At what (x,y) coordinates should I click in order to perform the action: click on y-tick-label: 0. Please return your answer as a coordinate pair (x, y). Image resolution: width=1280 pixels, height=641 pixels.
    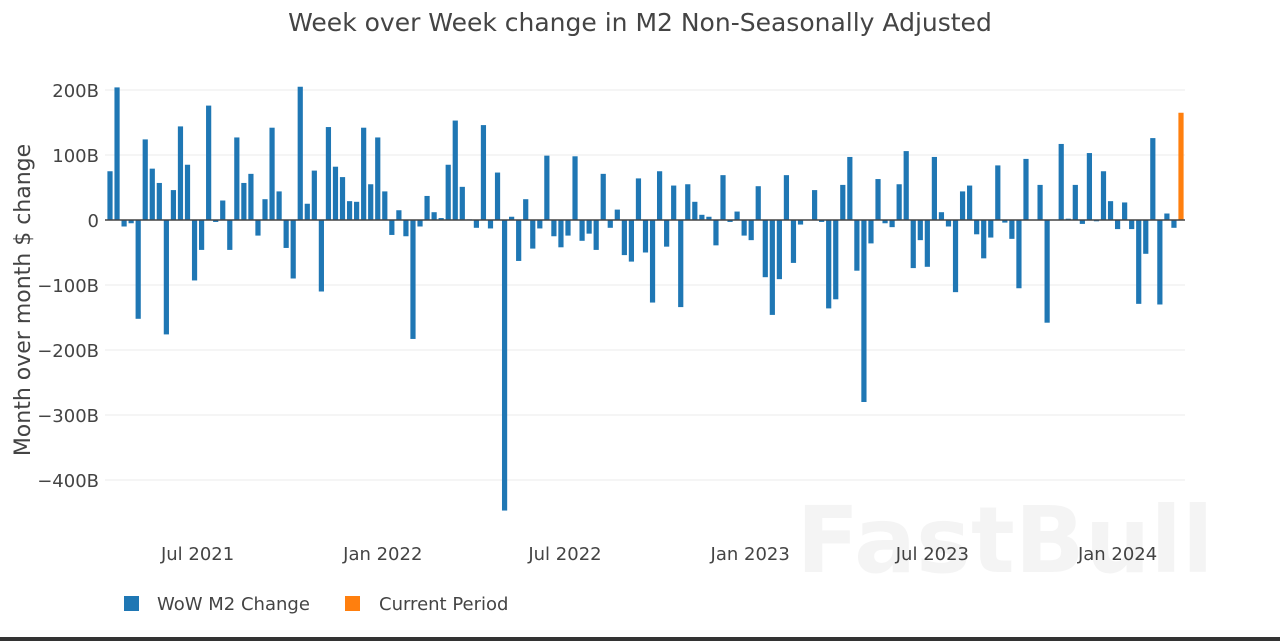
    Looking at the image, I should click on (93, 221).